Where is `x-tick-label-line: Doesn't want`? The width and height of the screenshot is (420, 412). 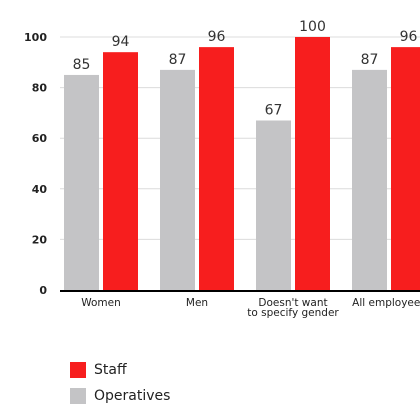 x-tick-label-line: Doesn't want is located at coordinates (292, 303).